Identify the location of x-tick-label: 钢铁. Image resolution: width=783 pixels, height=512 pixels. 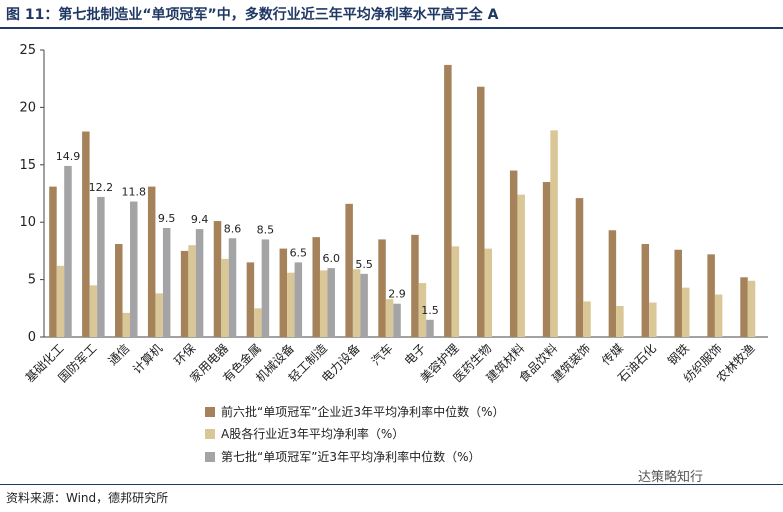
(678, 354).